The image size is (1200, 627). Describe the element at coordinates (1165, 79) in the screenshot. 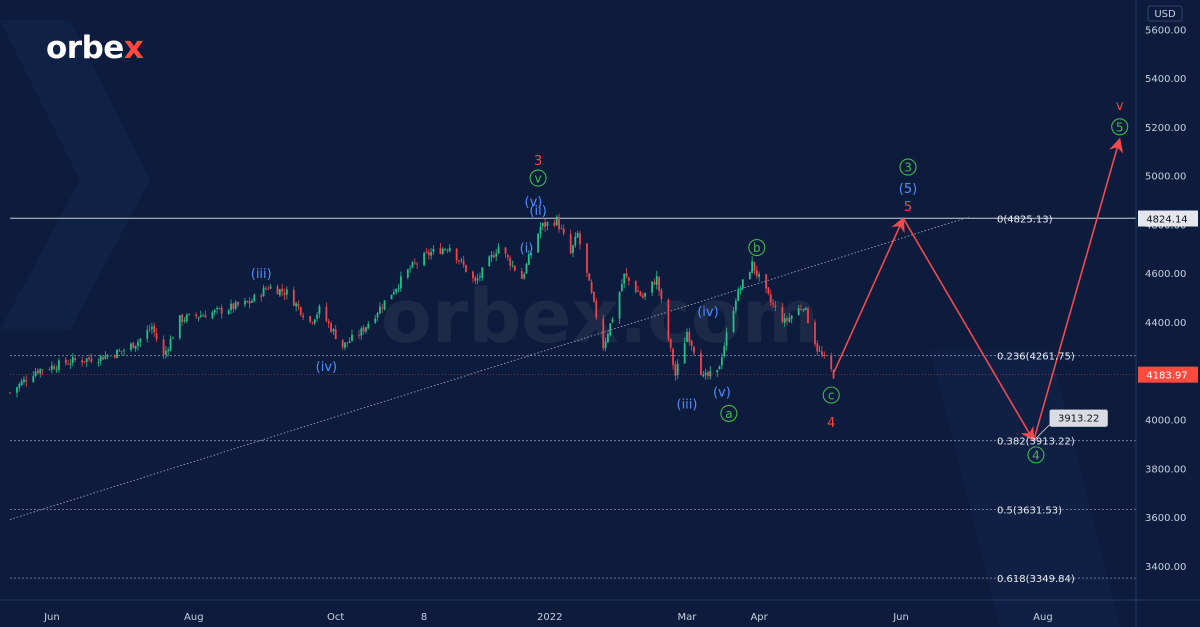

I see `y-tick-label: 5400.00` at that location.